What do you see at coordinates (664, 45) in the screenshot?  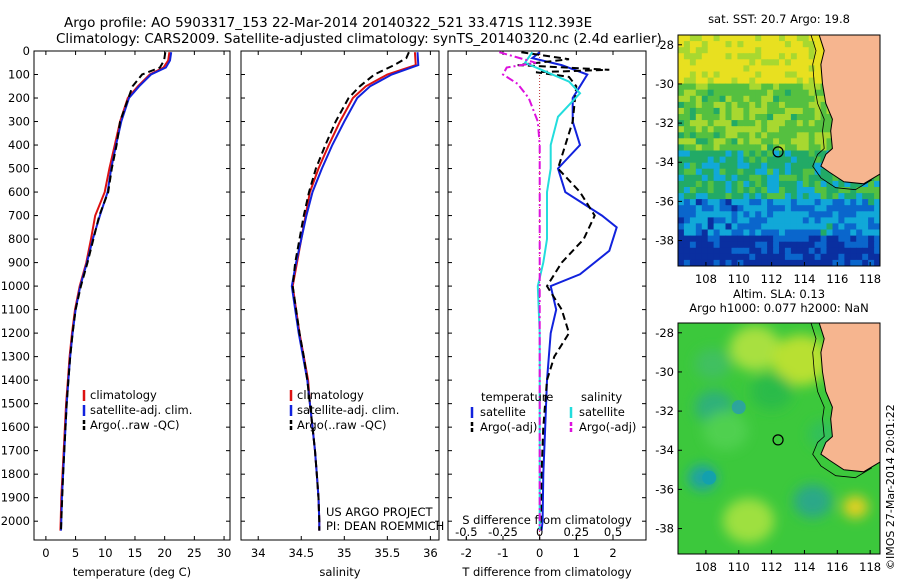 I see `y-tick-label: -28` at bounding box center [664, 45].